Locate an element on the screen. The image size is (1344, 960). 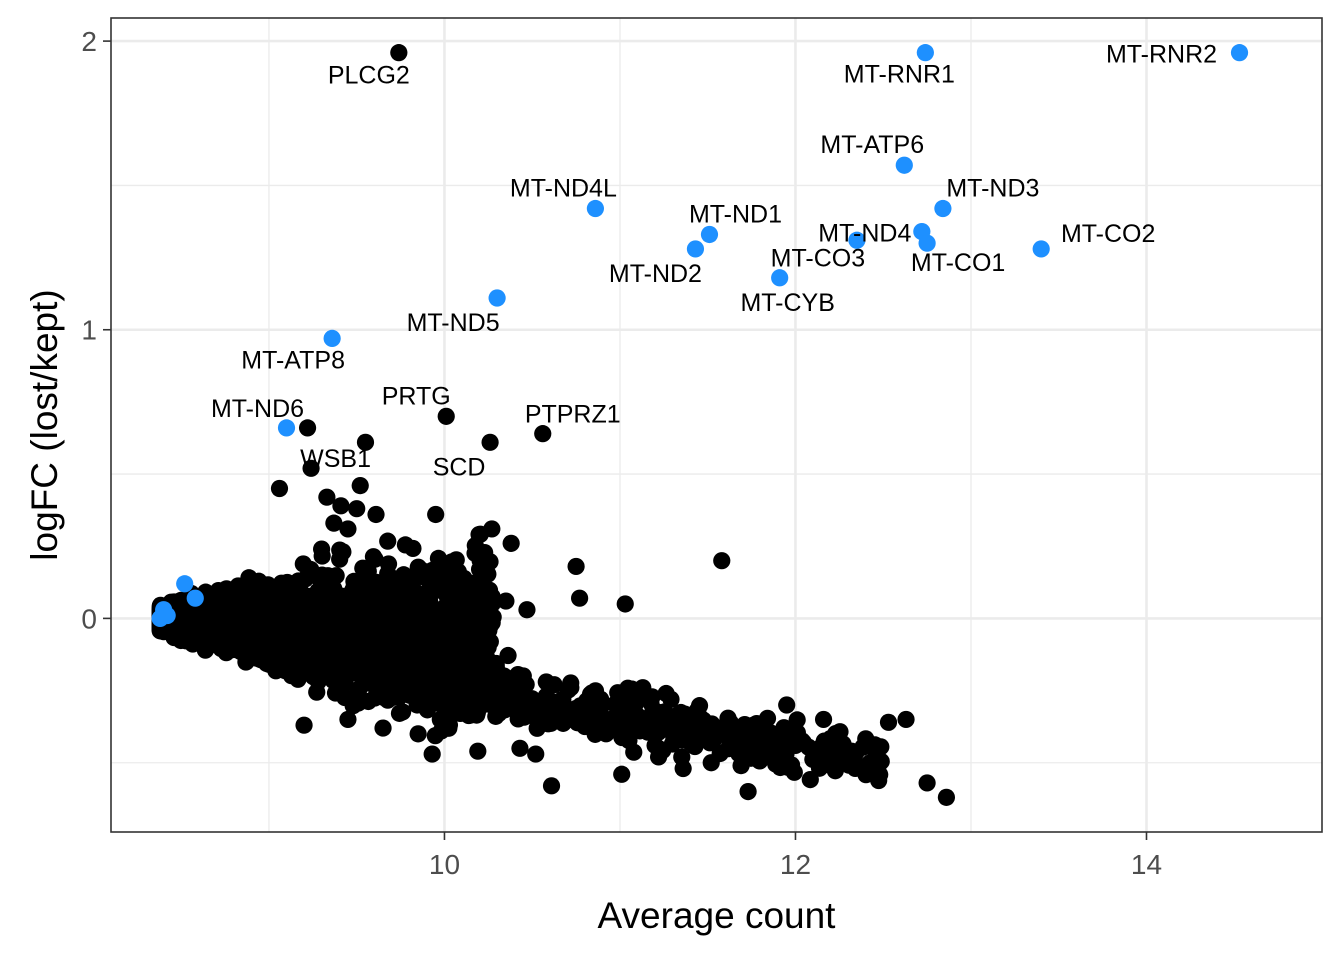
x-tick-label: 12 is located at coordinates (795, 864).